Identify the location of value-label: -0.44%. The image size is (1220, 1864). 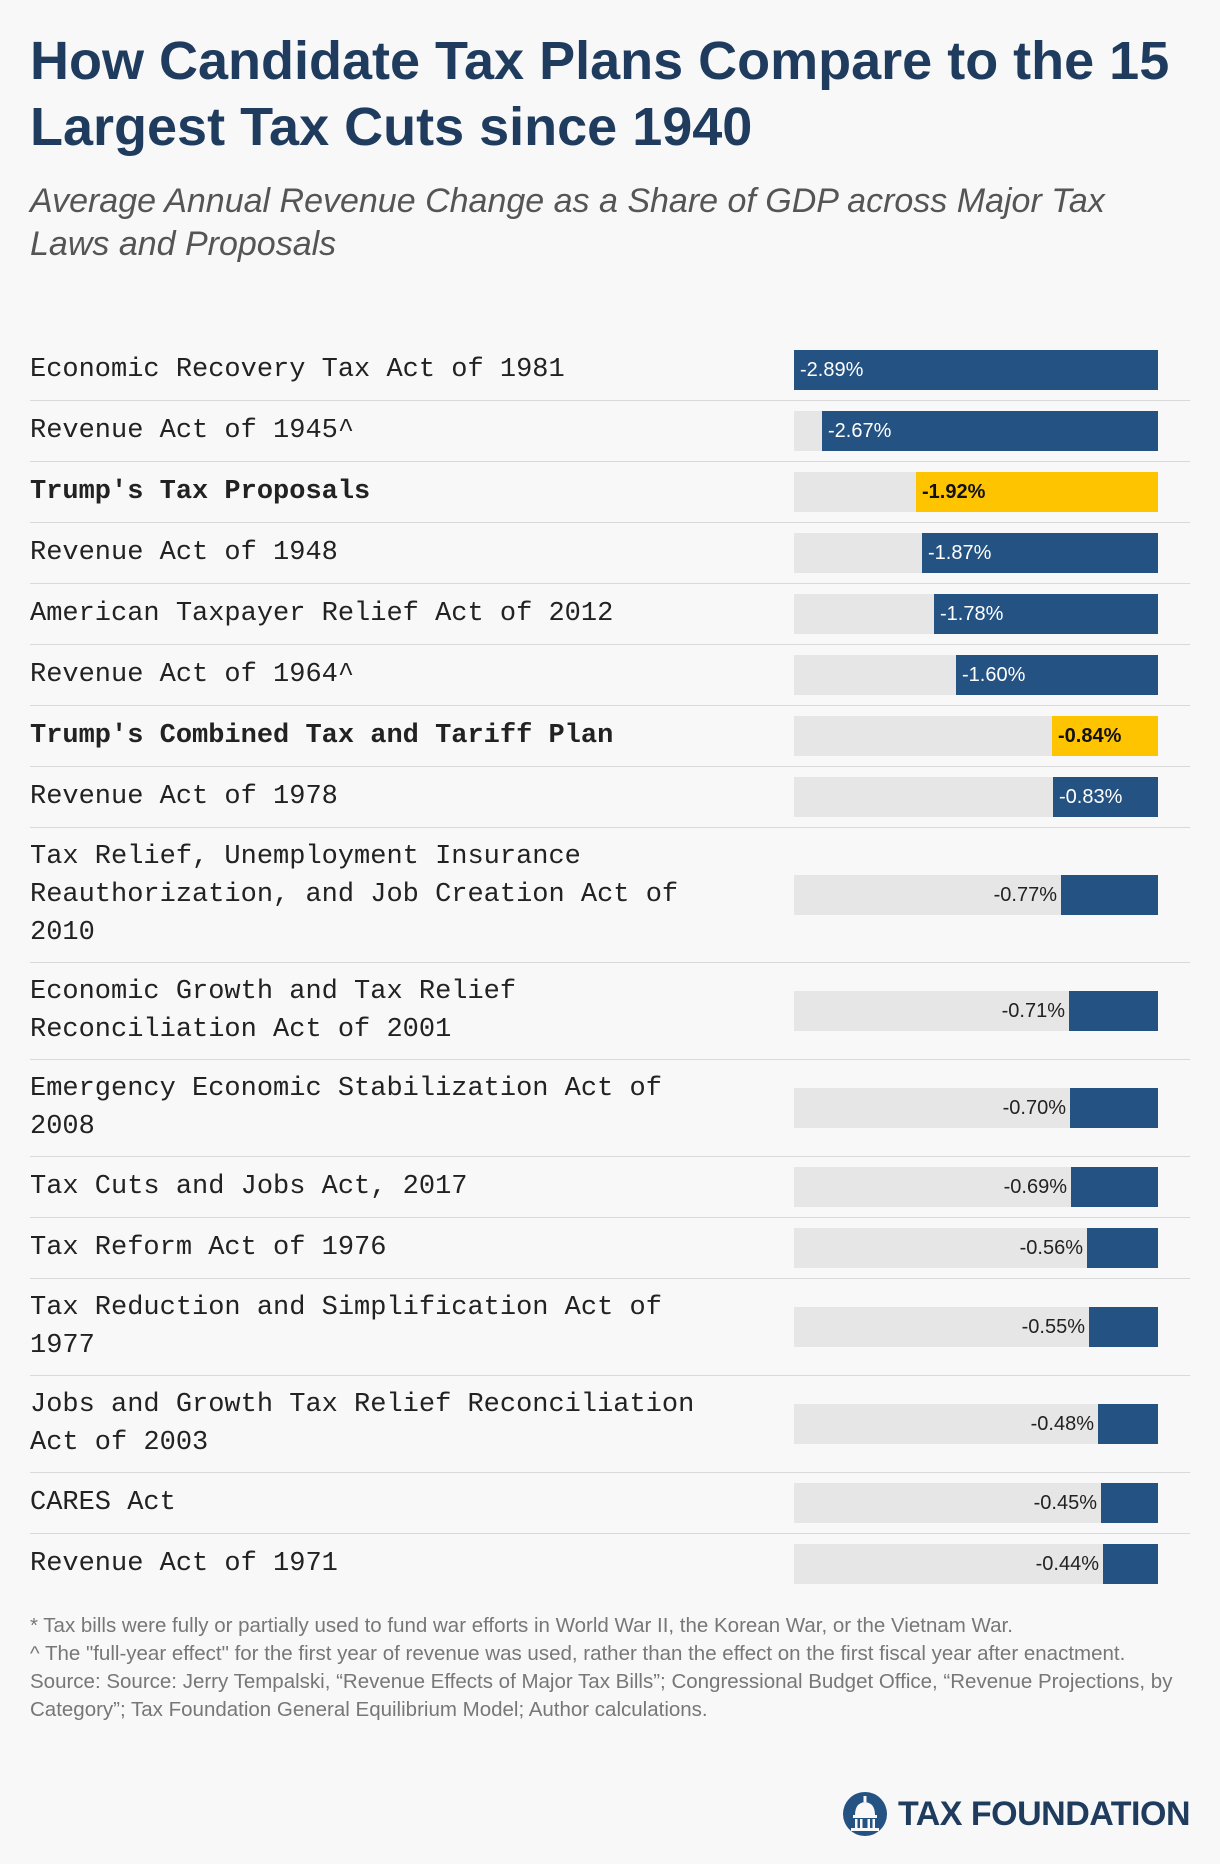
(1067, 1564).